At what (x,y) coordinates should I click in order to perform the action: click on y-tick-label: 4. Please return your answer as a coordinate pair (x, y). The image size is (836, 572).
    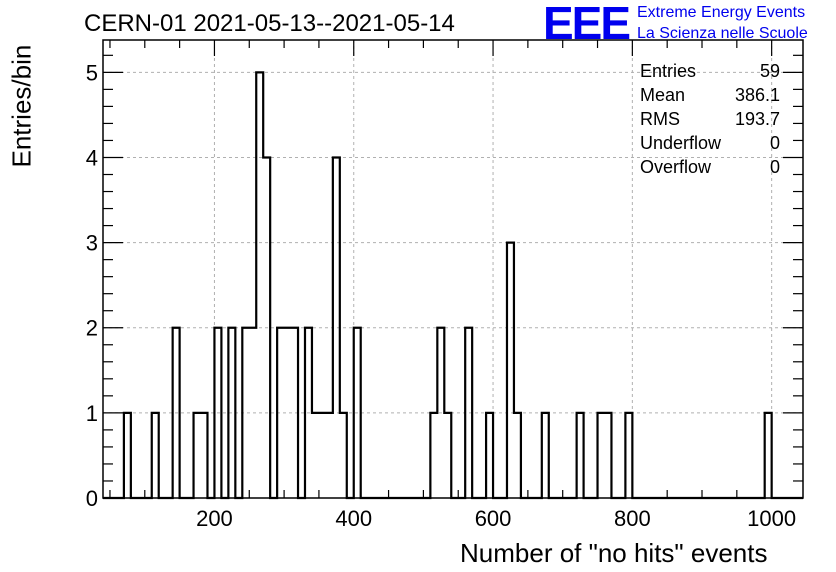
    Looking at the image, I should click on (92, 157).